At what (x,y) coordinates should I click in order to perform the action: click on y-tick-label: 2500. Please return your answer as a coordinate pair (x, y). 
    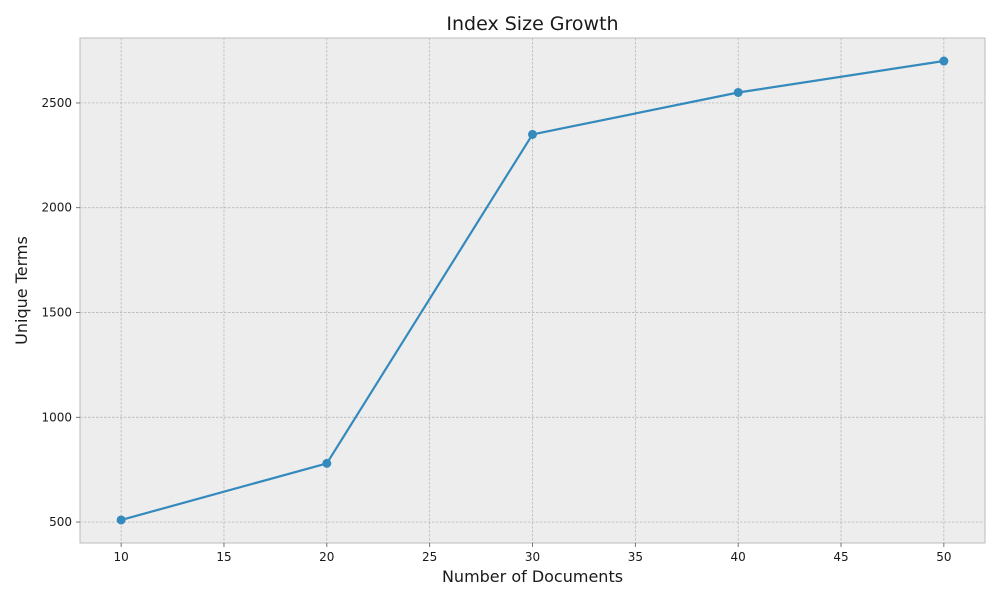
    Looking at the image, I should click on (56, 103).